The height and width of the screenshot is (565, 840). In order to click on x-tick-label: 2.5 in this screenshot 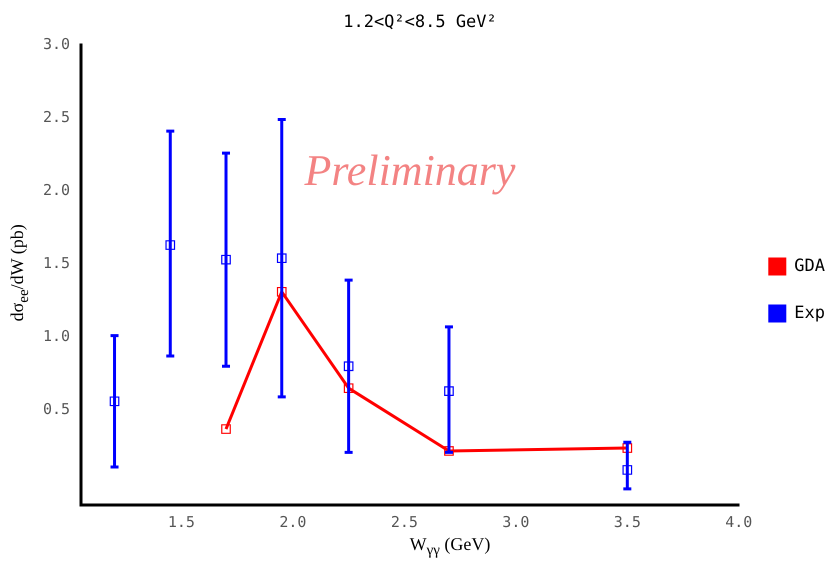, I will do `click(404, 521)`.